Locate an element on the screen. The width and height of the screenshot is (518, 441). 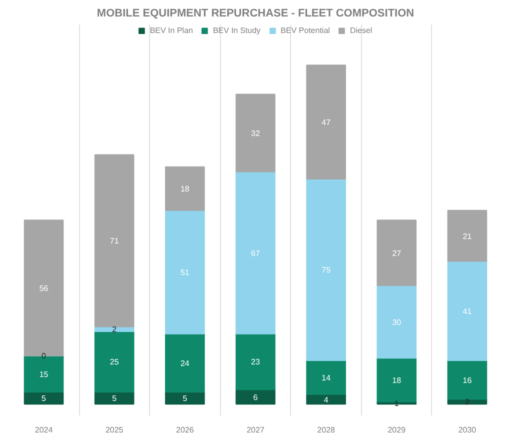
data-label: 16 is located at coordinates (467, 380).